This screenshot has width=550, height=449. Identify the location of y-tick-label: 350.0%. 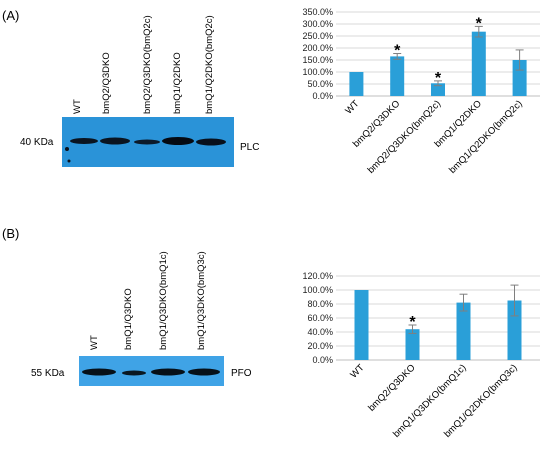
(317, 12).